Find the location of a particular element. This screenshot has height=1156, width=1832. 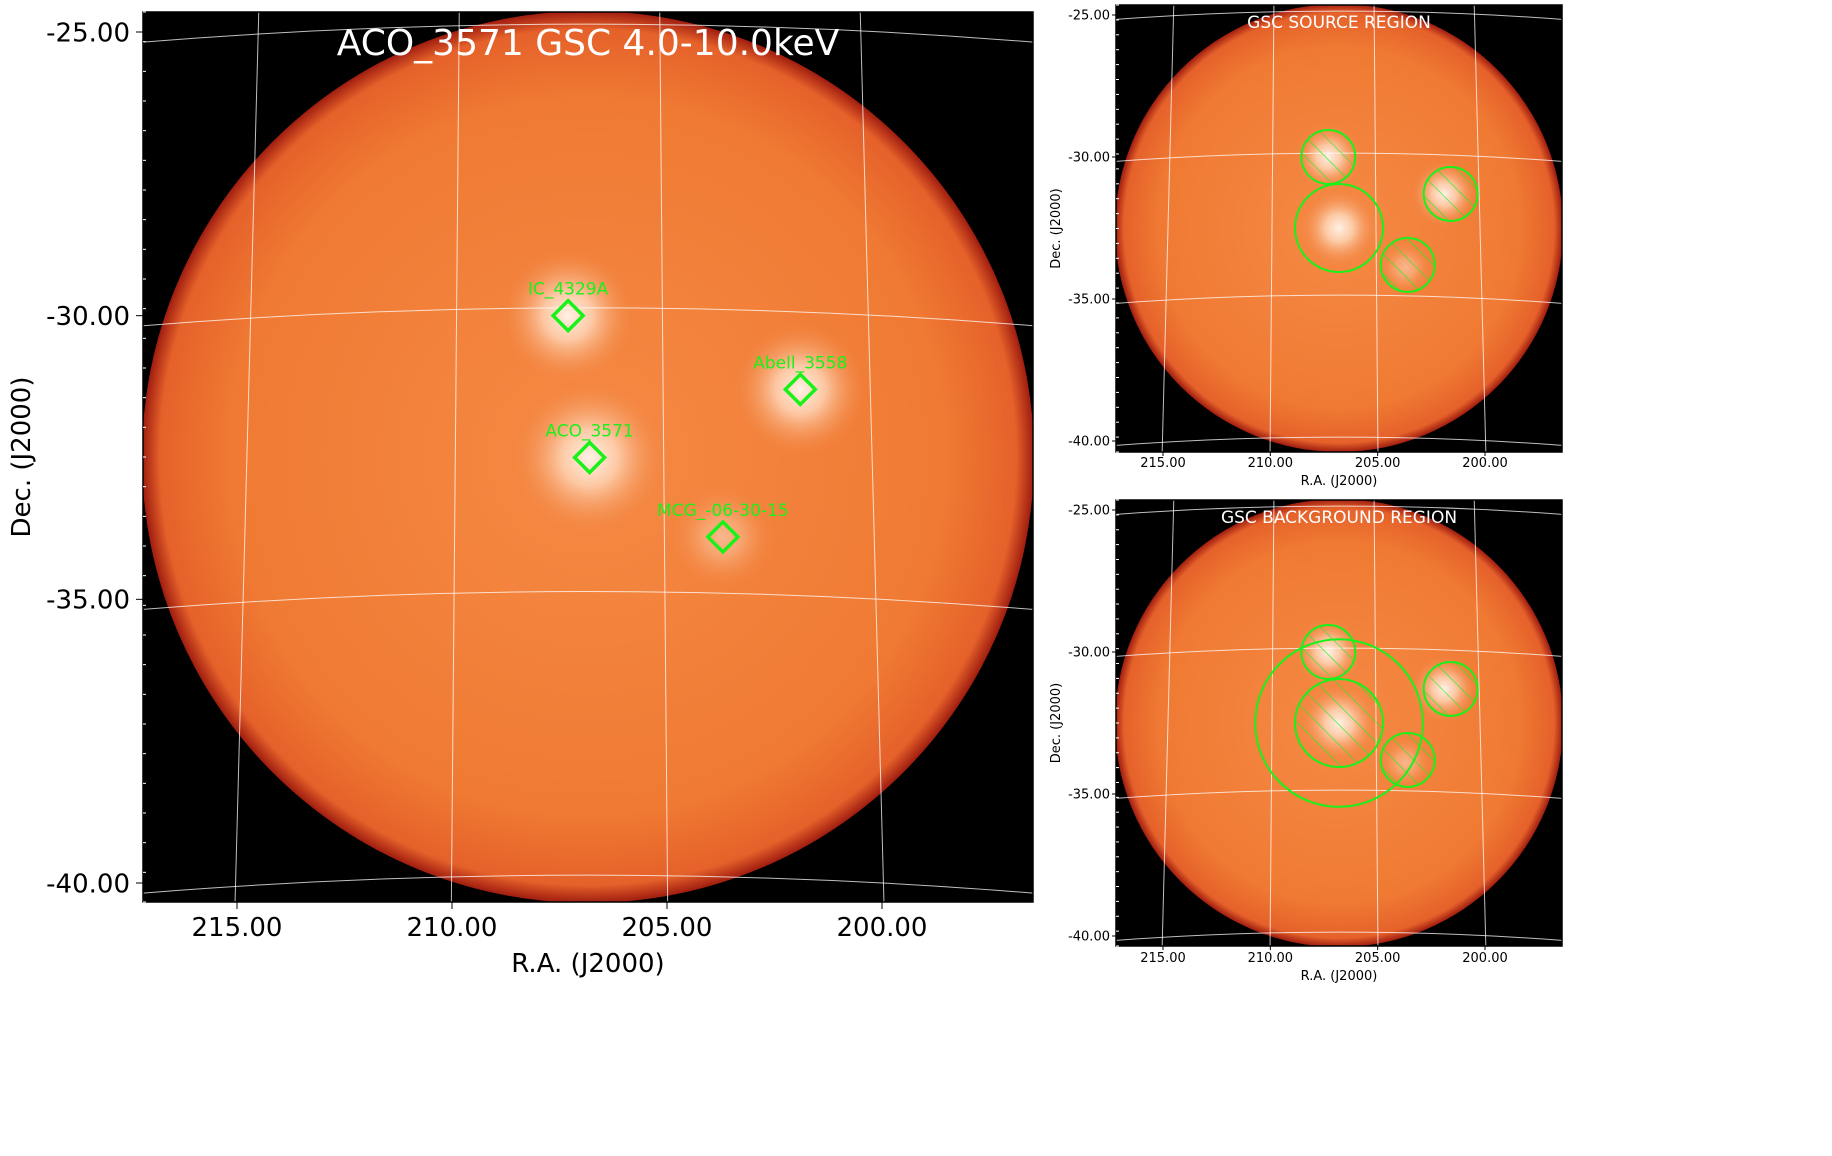

panel-title: ACO_3571 GSC 4.0-10.0keV is located at coordinates (588, 43).